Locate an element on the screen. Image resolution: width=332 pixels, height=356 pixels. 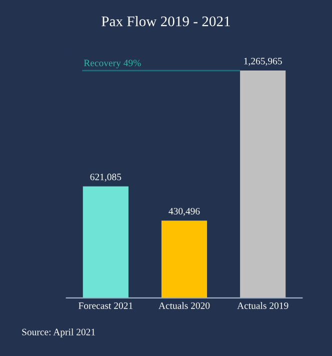
x-tick-label: Forecast 2021 is located at coordinates (105, 305).